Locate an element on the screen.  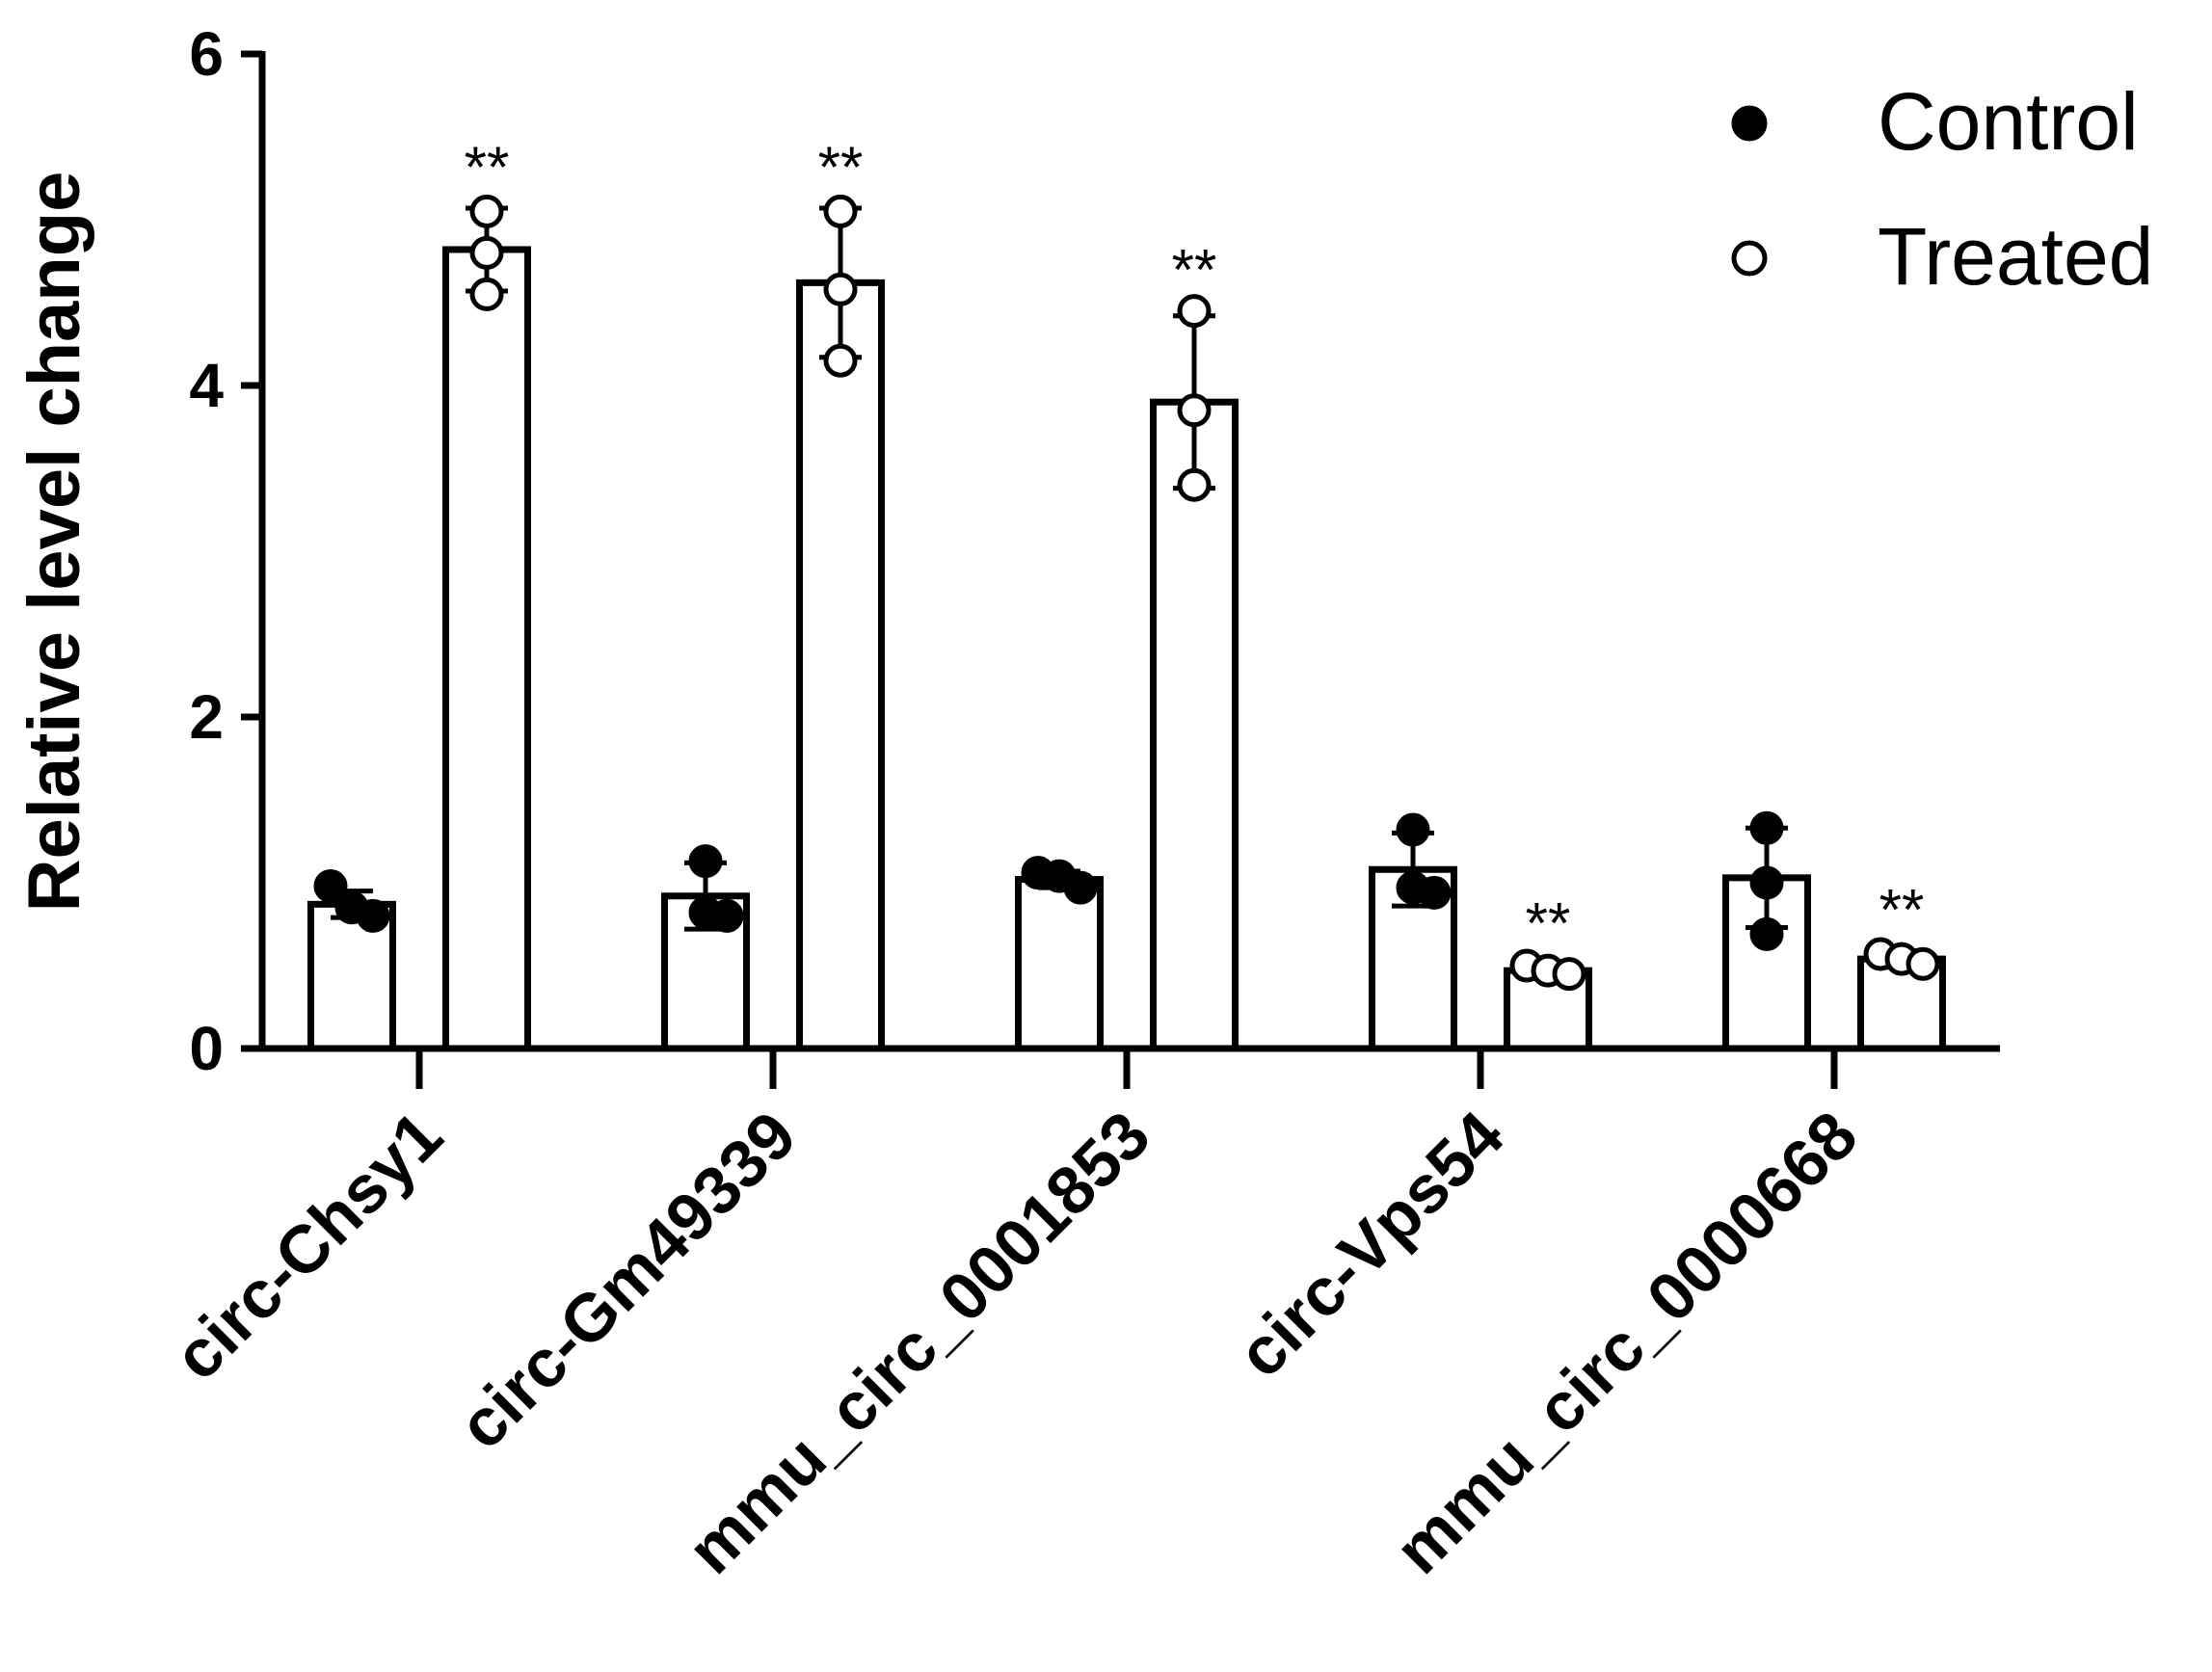
legend-label-treated: Treated is located at coordinates (2015, 256).